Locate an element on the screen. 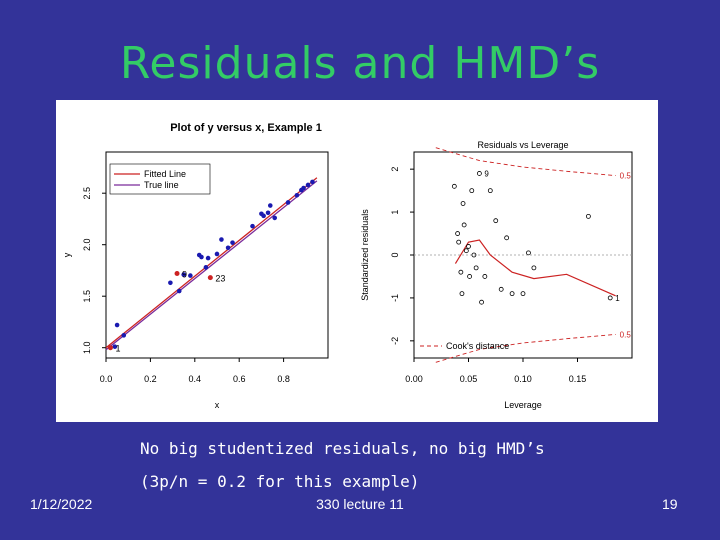 This screenshot has height=540, width=720. plot2-smooth-line is located at coordinates (535, 268).